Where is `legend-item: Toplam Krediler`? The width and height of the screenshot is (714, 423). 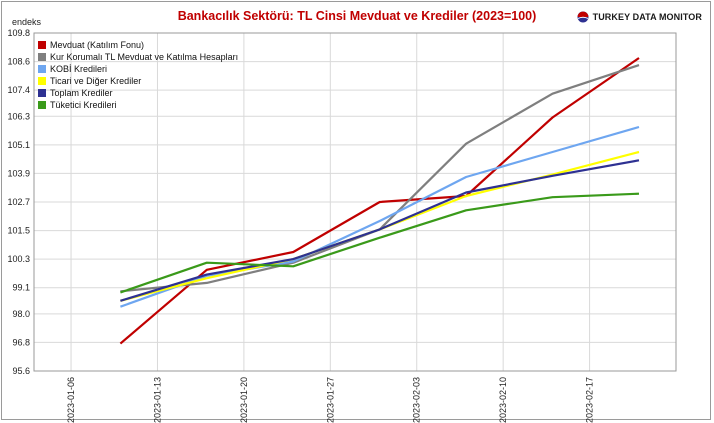 legend-item: Toplam Krediler is located at coordinates (138, 93).